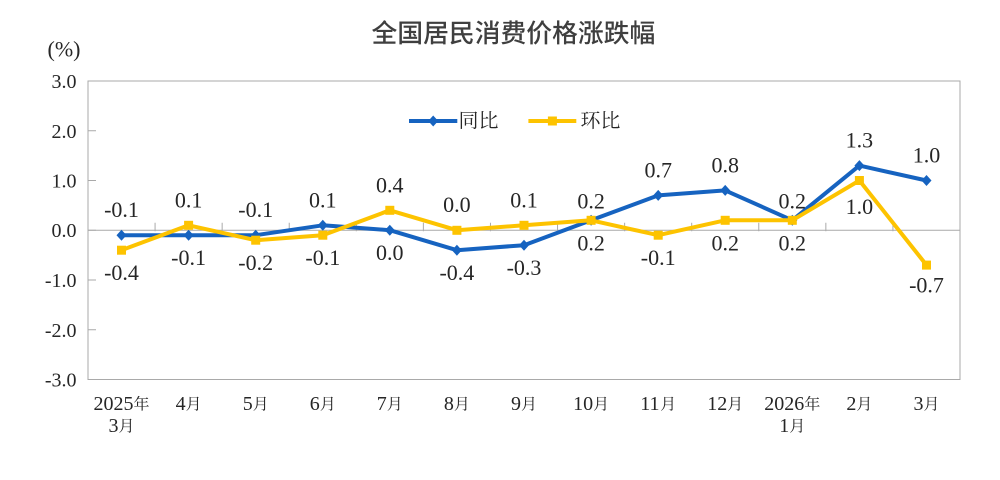 This screenshot has height=480, width=1000. I want to click on svg-text: 2026, so click(784, 404).